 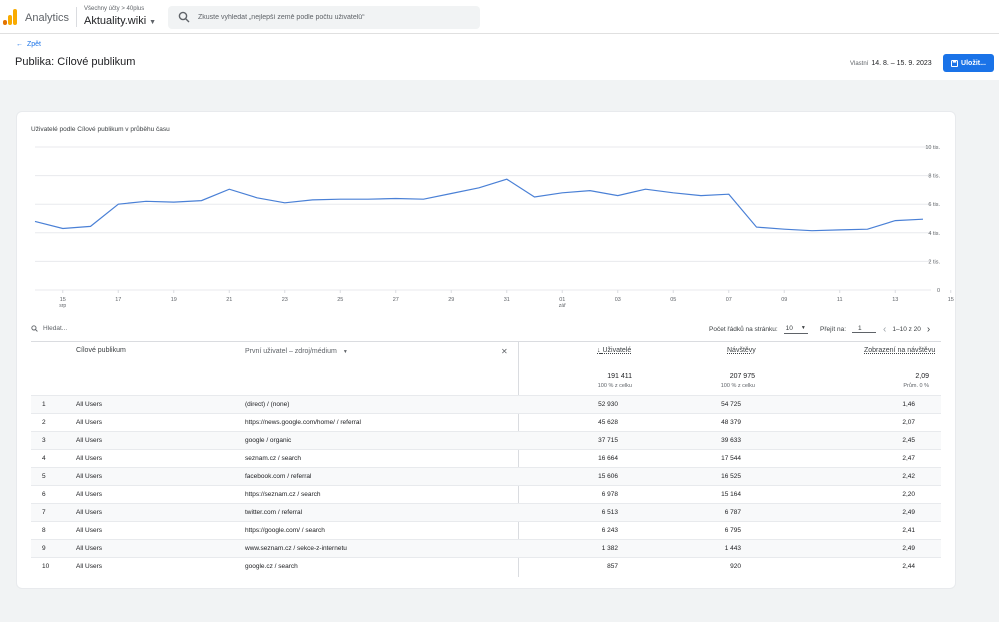 I want to click on rows-per-page-select: 10 ▼, so click(x=795, y=329).